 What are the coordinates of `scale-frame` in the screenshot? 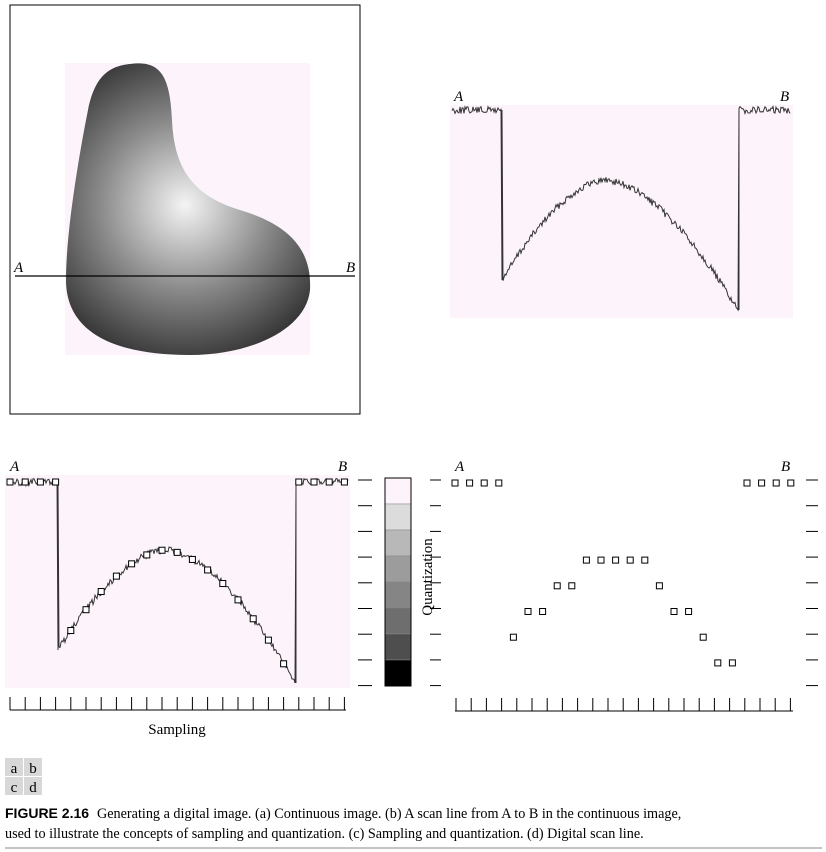 It's located at (398, 582).